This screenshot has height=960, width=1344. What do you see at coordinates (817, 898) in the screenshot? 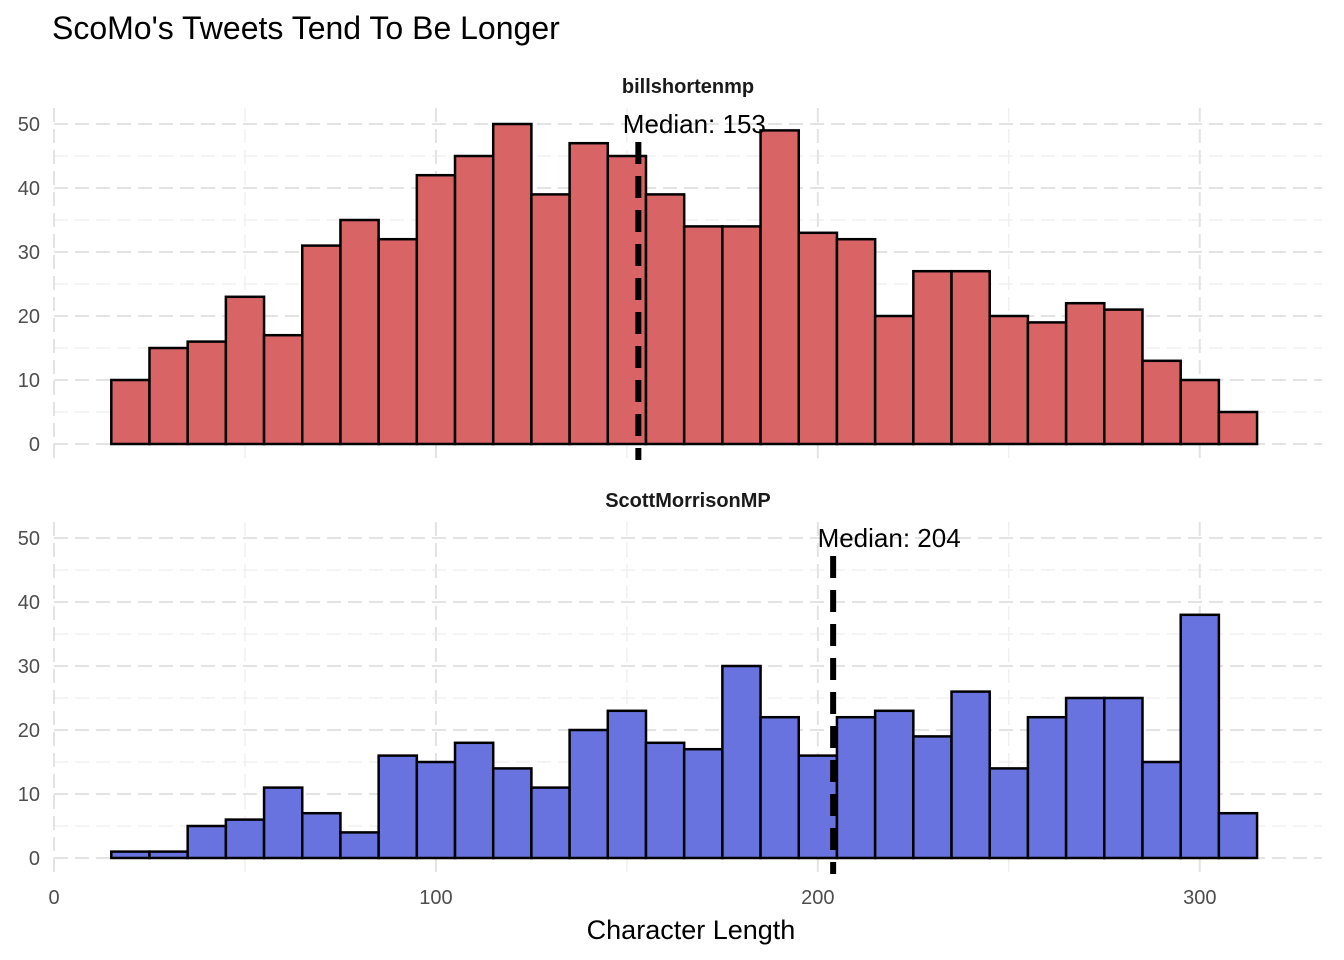
I see `x-tick-label: 200` at bounding box center [817, 898].